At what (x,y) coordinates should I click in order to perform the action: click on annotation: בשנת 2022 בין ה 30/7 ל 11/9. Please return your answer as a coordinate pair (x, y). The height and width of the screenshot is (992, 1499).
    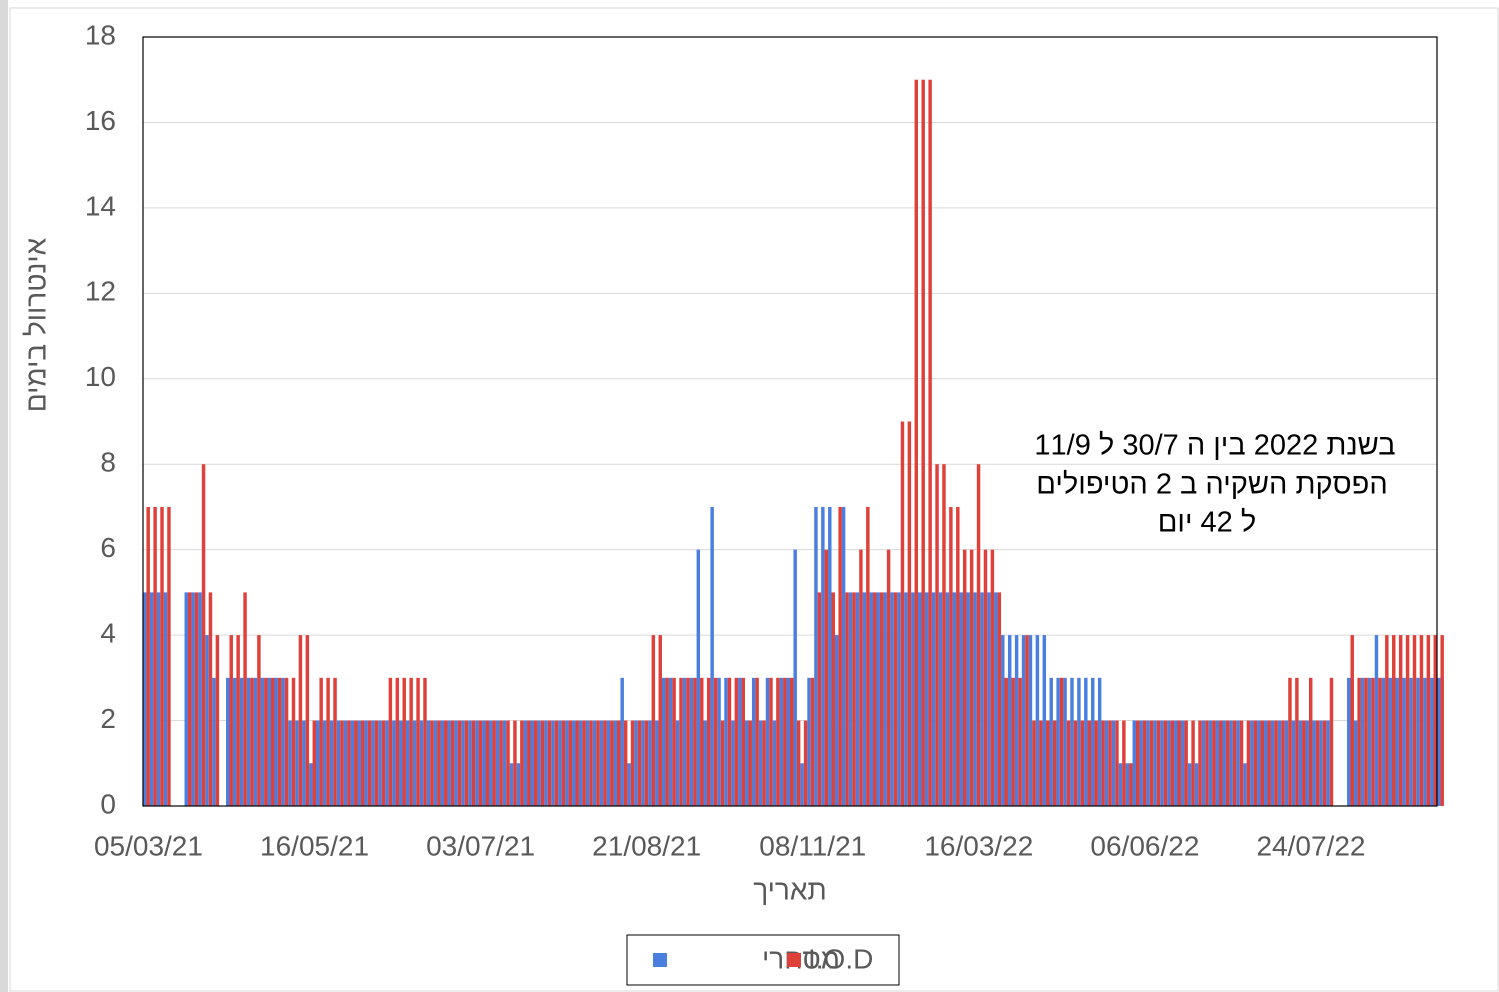
    Looking at the image, I should click on (1214, 446).